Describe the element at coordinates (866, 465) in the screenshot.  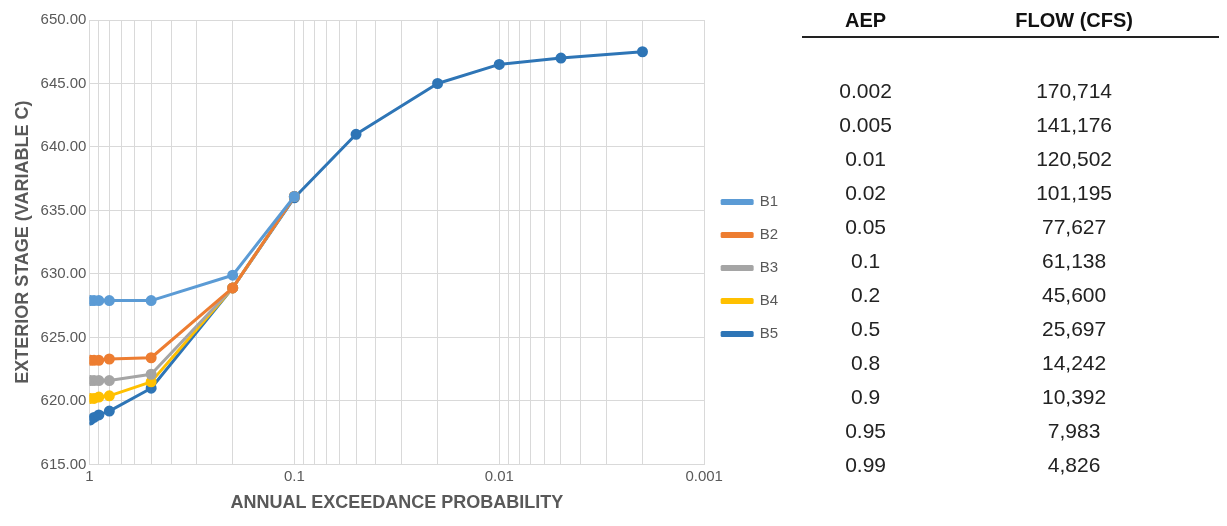
I see `category-label: 0.99` at that location.